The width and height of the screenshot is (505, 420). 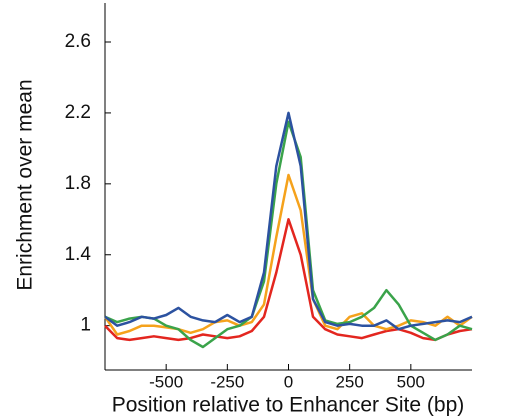 I want to click on x-tick-label: 0, so click(x=288, y=381).